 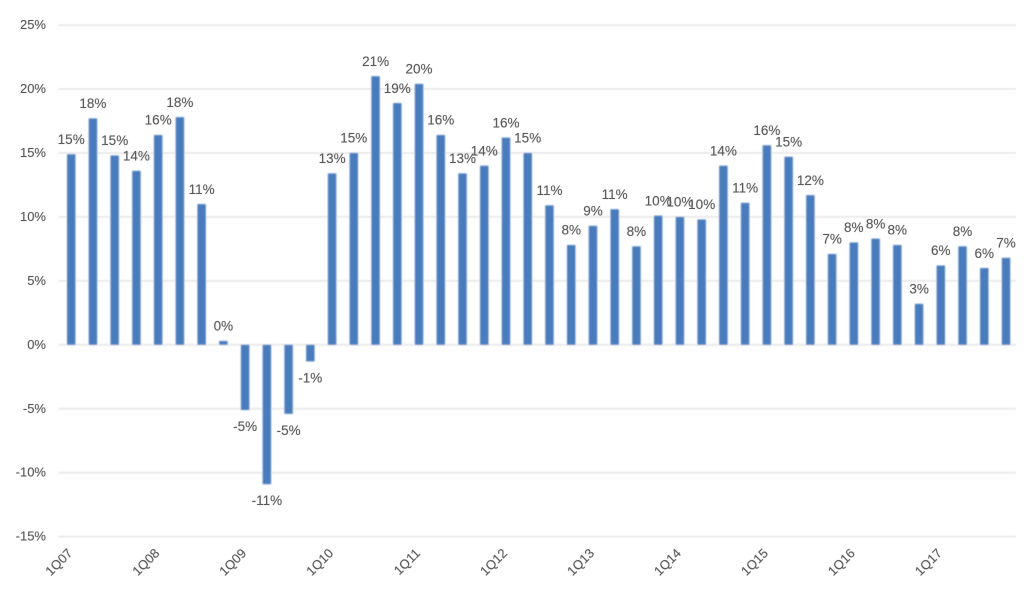 What do you see at coordinates (810, 180) in the screenshot?
I see `svg-text: 12%` at bounding box center [810, 180].